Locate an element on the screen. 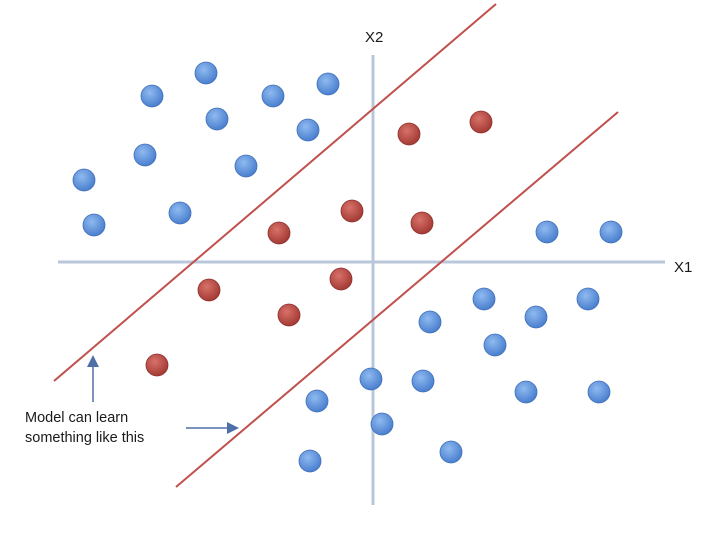 The height and width of the screenshot is (540, 720). x-axis-label: X1 is located at coordinates (683, 267).